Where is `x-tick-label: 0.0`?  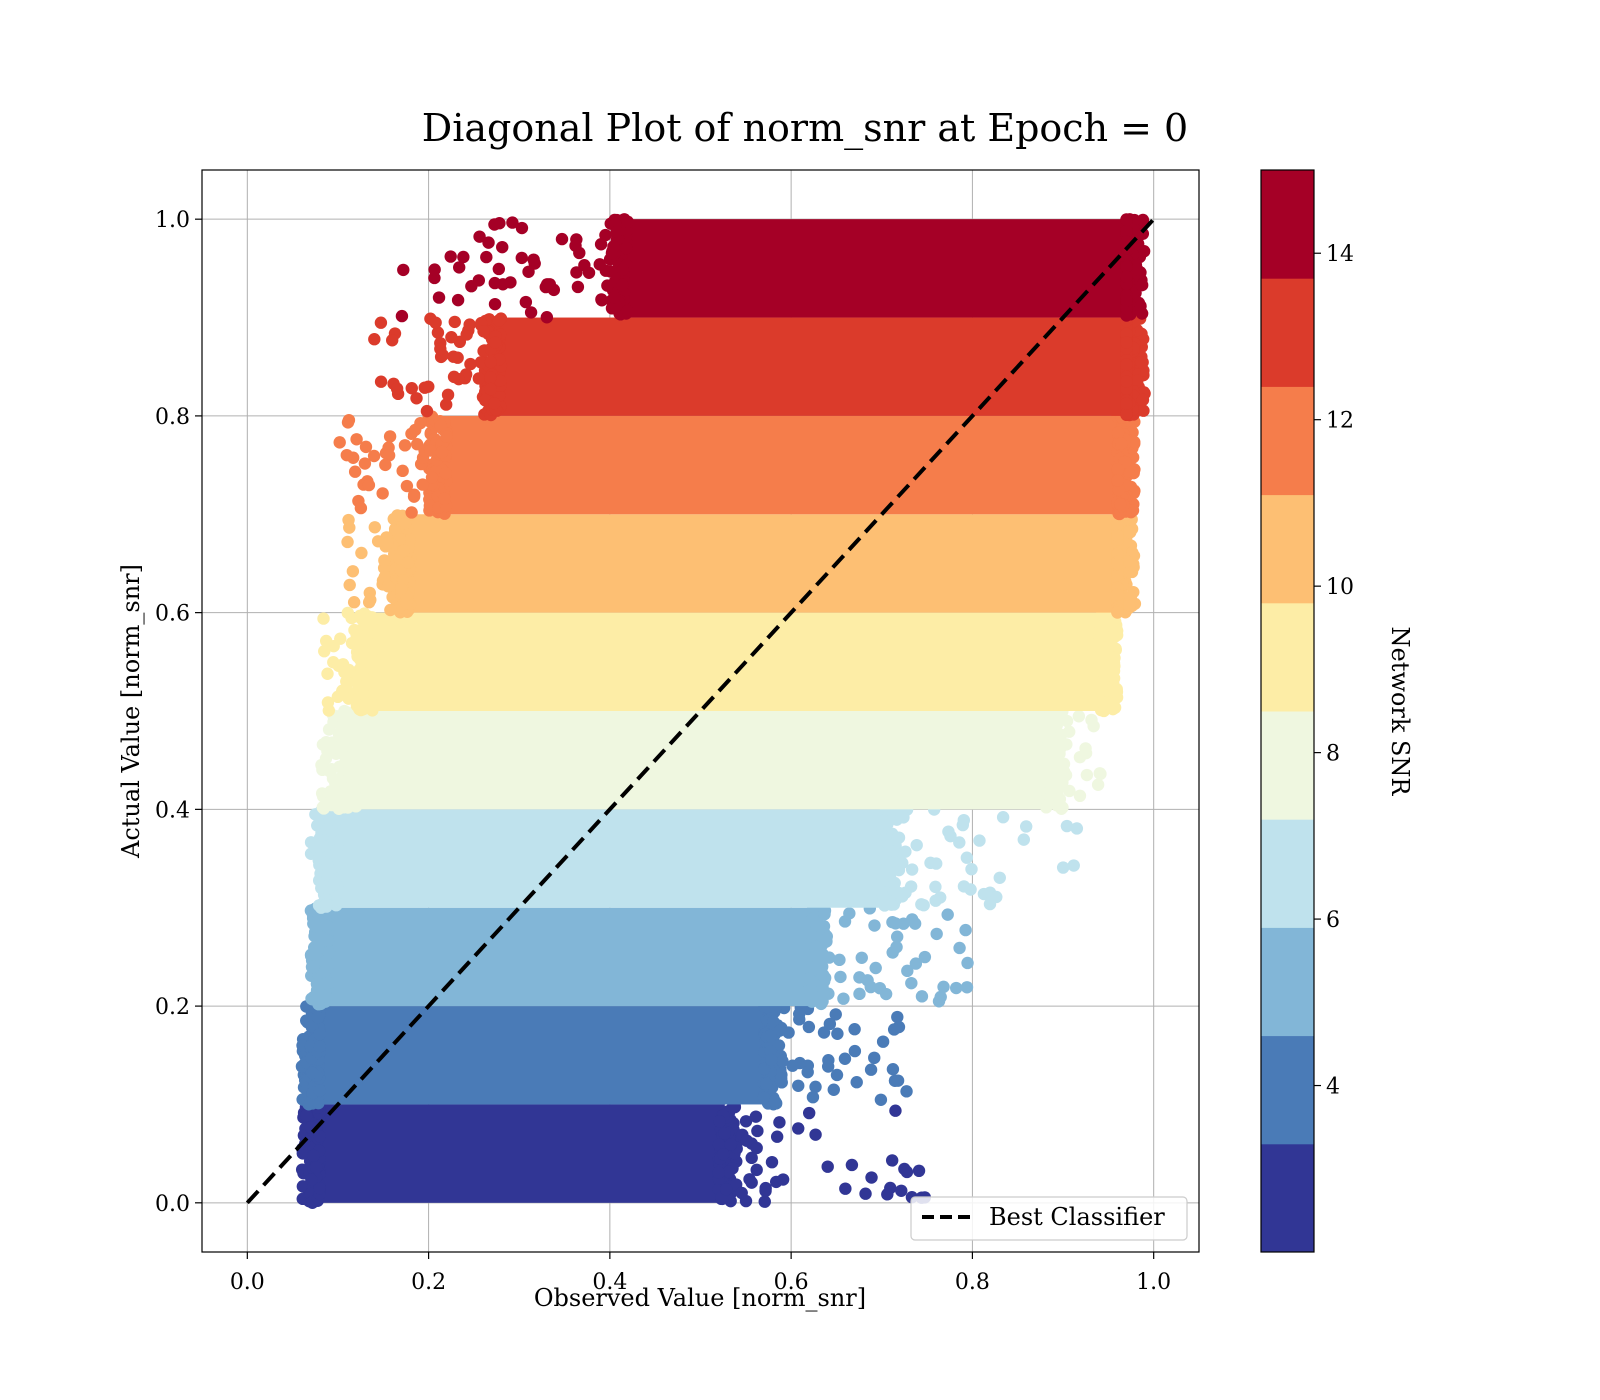
x-tick-label: 0.0 is located at coordinates (247, 1282).